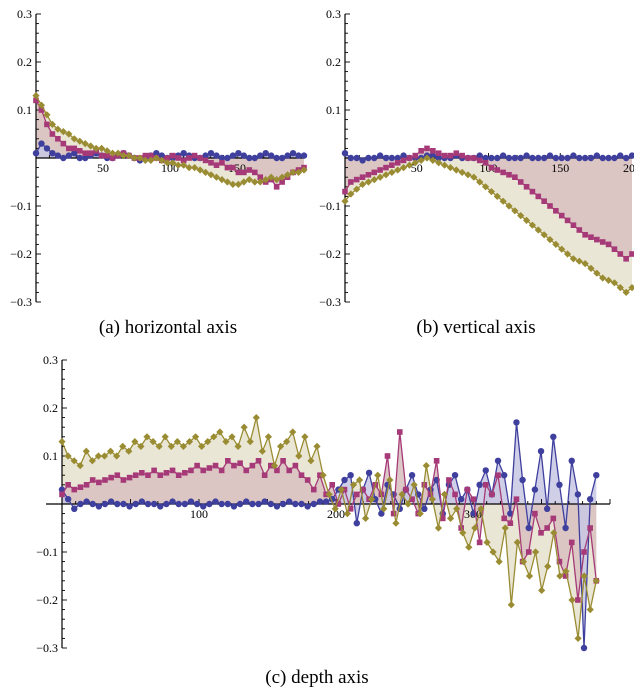 The width and height of the screenshot is (634, 692). Describe the element at coordinates (628, 168) in the screenshot. I see `x-tick-label: 200` at that location.